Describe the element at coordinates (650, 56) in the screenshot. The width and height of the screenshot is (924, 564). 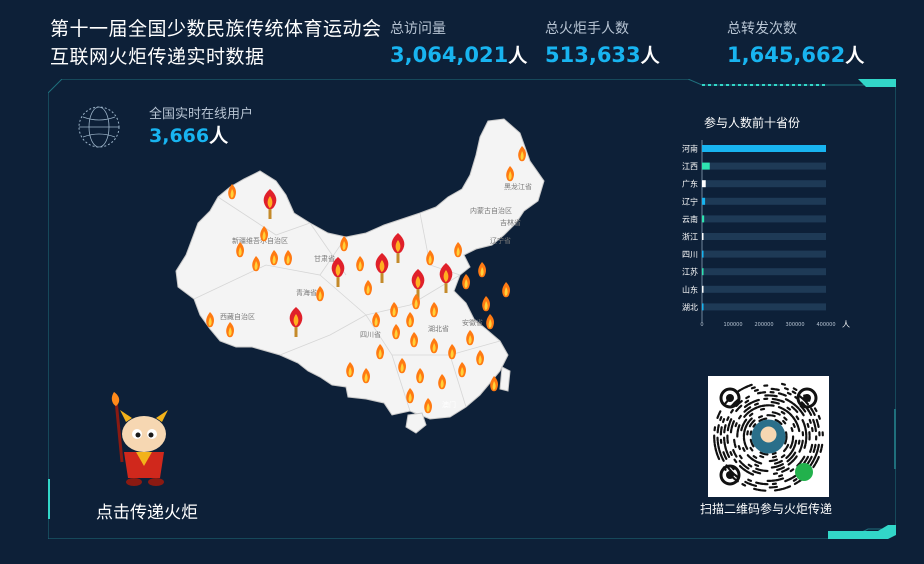
I see `stat-unit: 人` at that location.